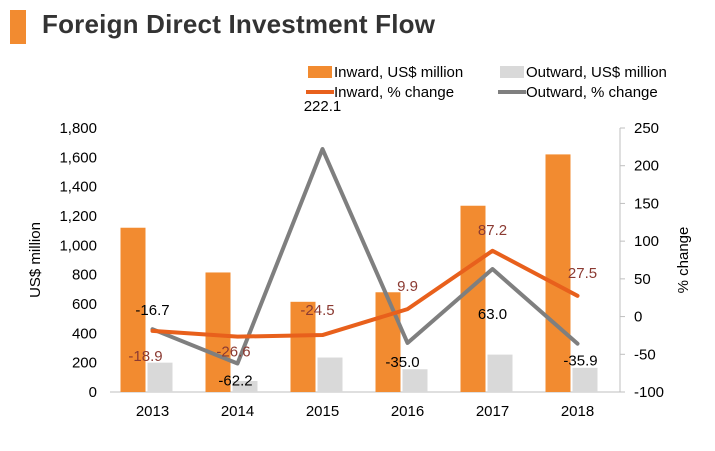  I want to click on title-accent-bar, so click(18, 27).